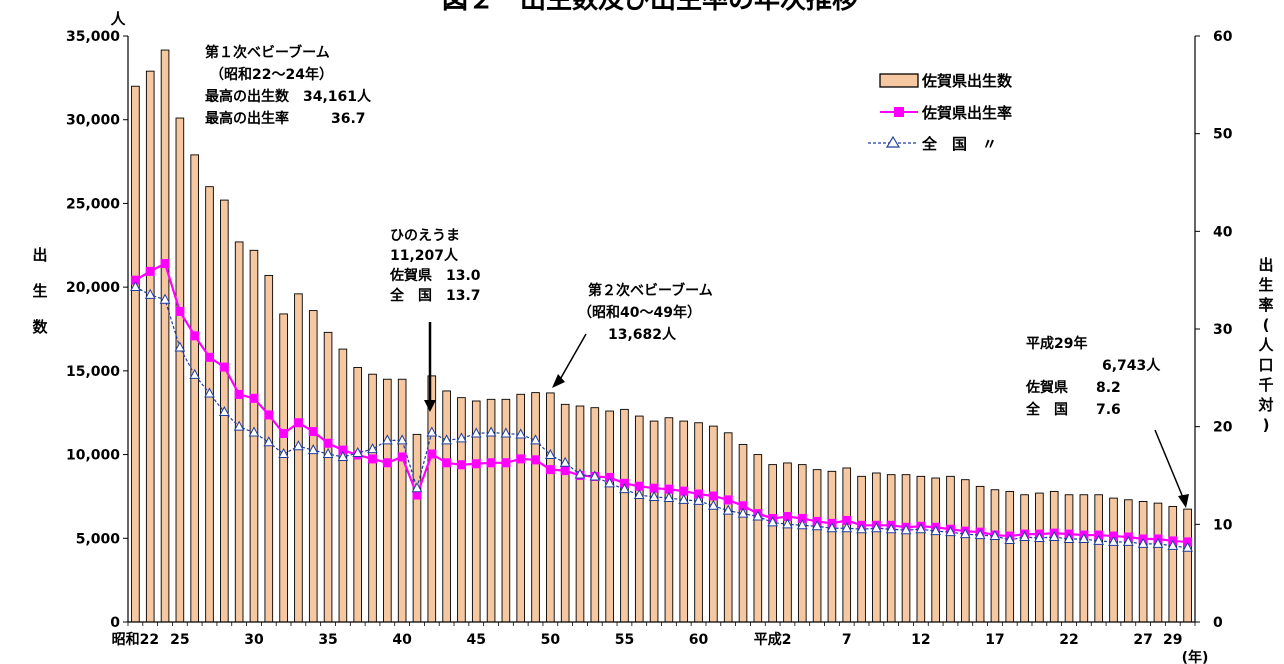 Image resolution: width=1284 pixels, height=664 pixels. Describe the element at coordinates (93, 121) in the screenshot. I see `left-tick-label-6: 30,000` at that location.